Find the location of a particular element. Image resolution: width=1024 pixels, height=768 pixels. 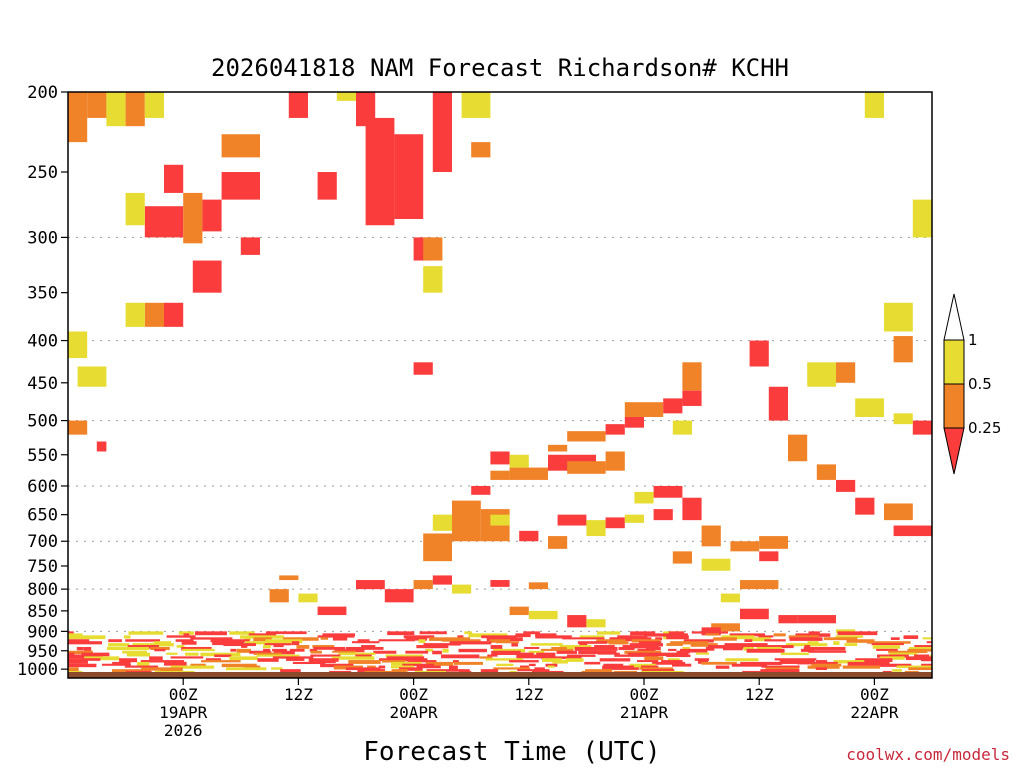

ytick-label-850: 850 is located at coordinates (42, 612).